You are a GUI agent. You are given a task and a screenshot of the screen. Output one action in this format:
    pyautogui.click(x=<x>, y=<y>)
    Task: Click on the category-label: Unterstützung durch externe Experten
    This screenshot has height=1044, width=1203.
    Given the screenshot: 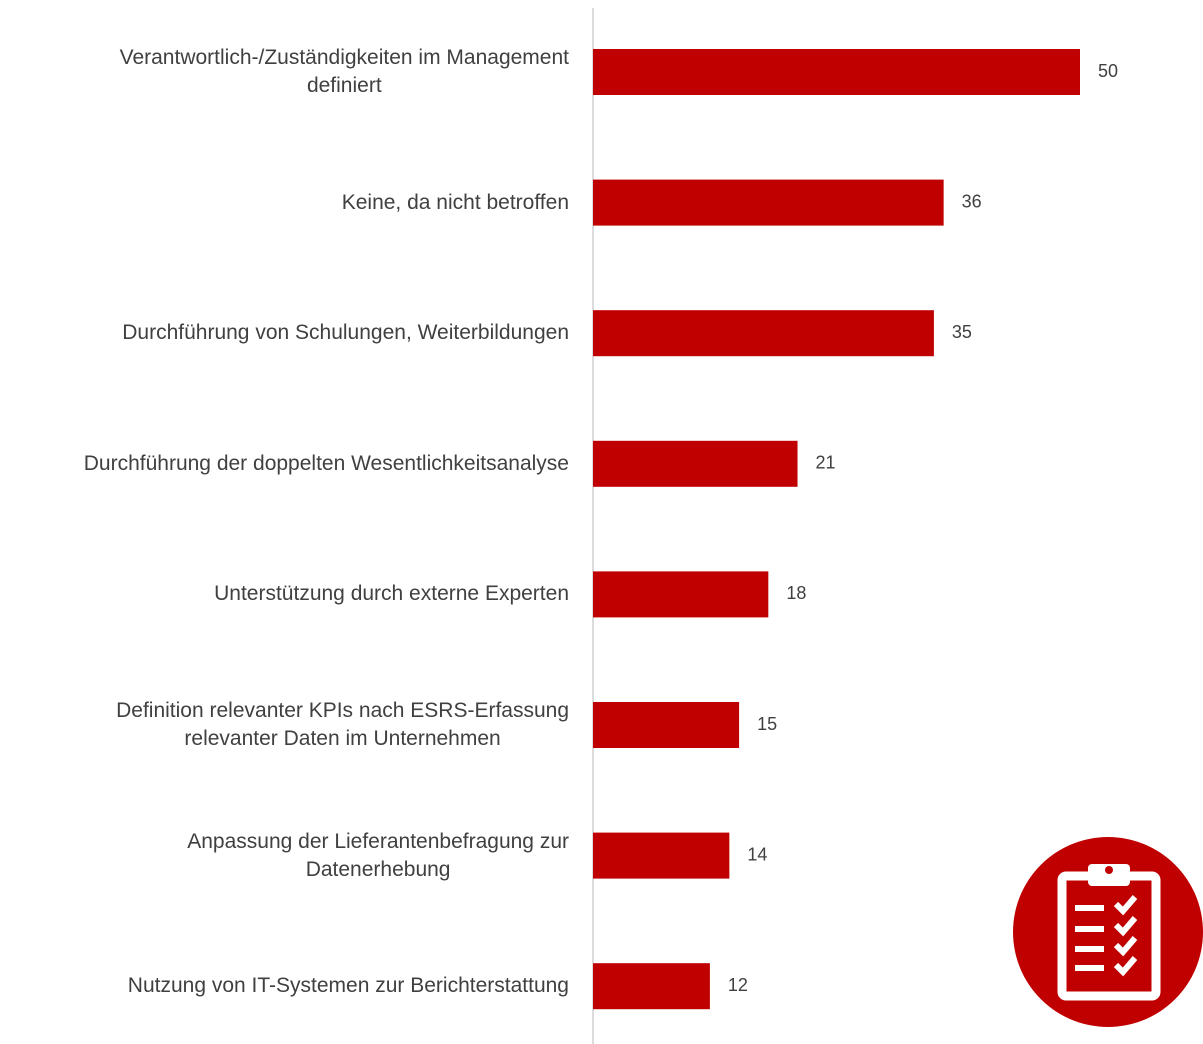 What is the action you would take?
    pyautogui.click(x=391, y=594)
    